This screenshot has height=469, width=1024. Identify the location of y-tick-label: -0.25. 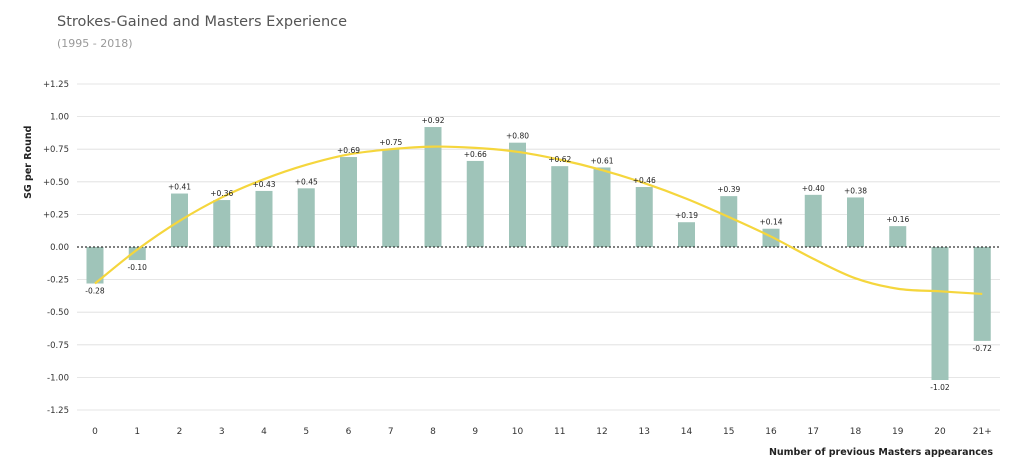
(58, 281).